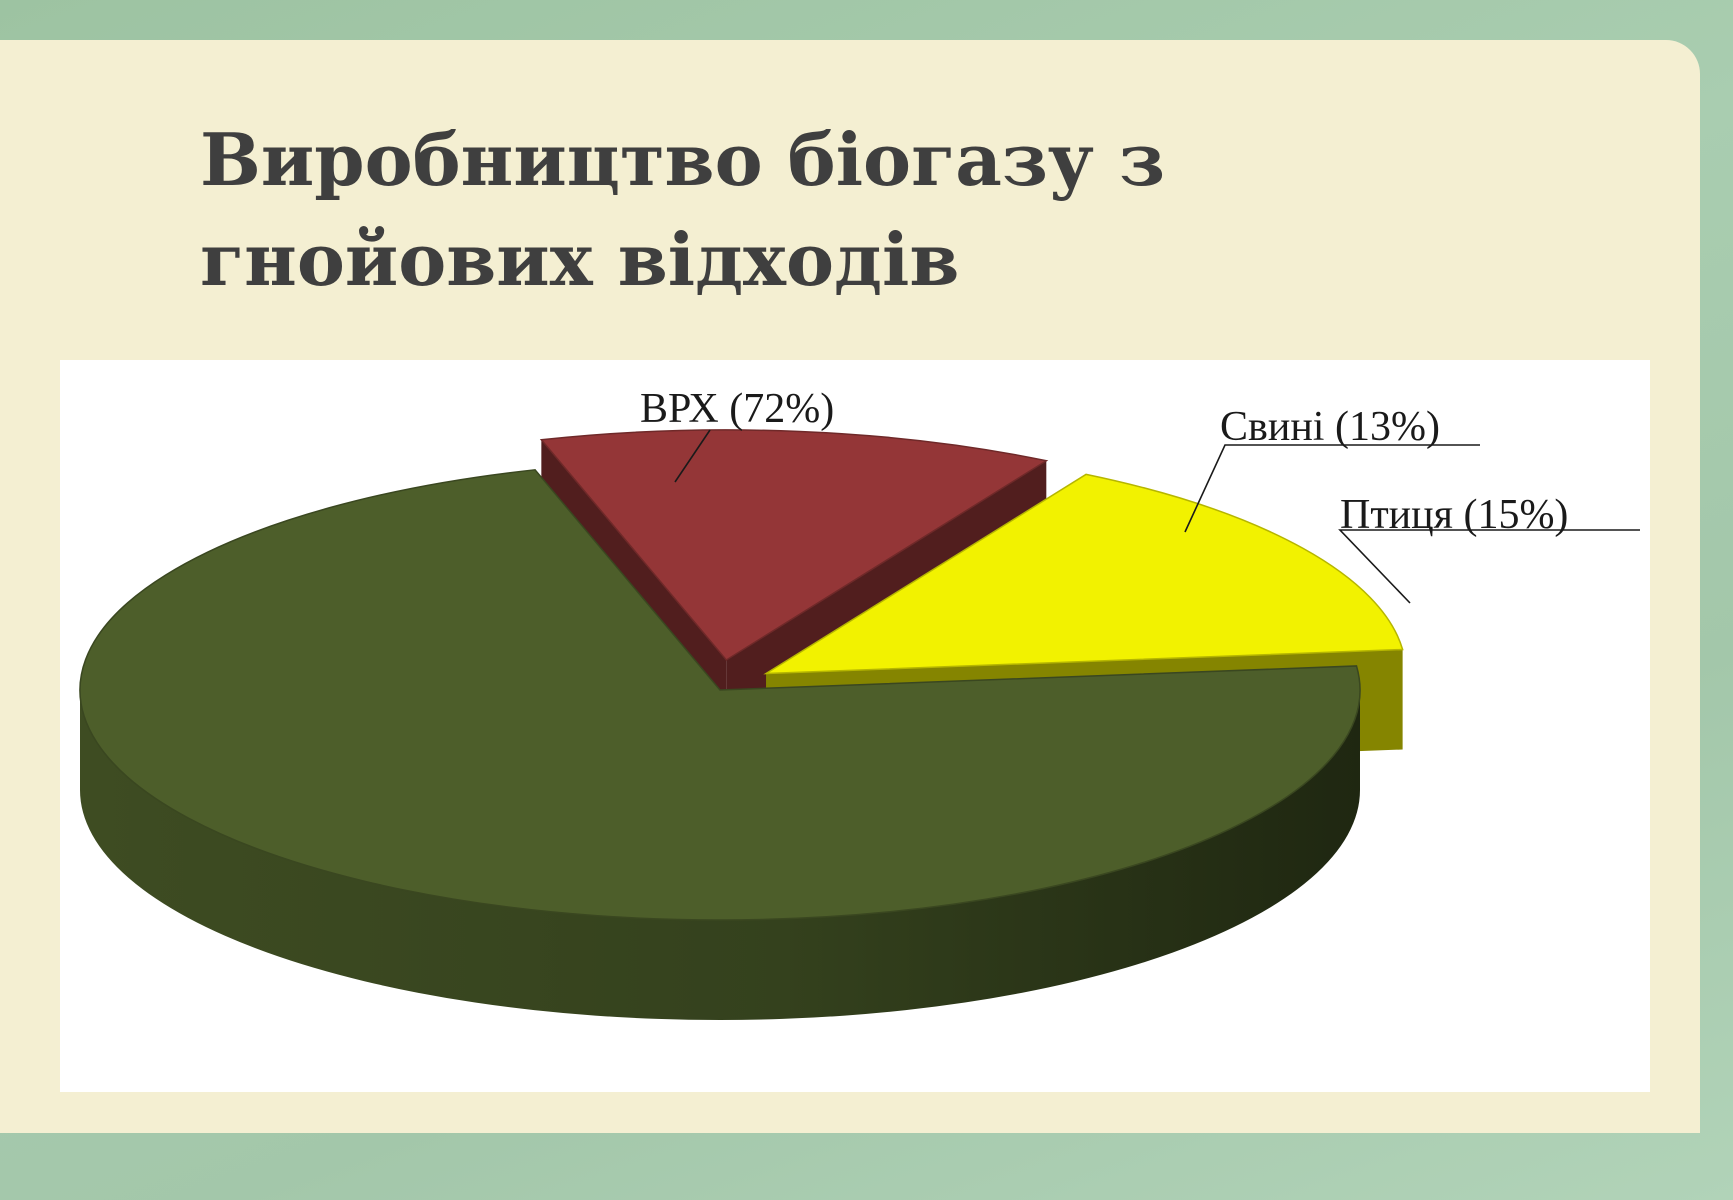 The height and width of the screenshot is (1200, 1733). I want to click on pie-label-0: ВРХ (72%), so click(737, 409).